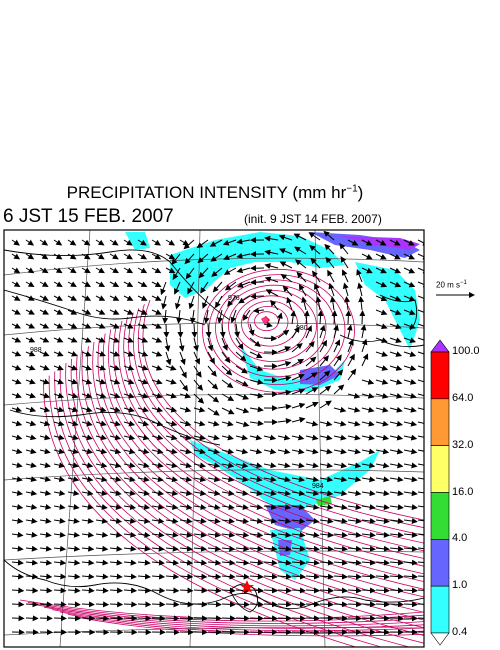 The image size is (500, 650). I want to click on colorbar-segment, so click(440, 609).